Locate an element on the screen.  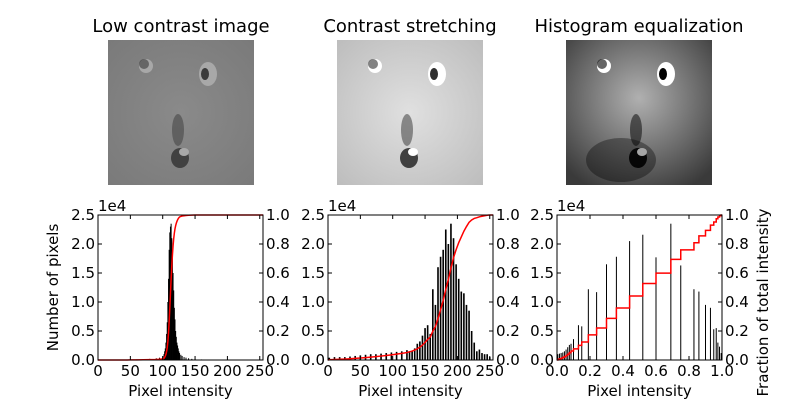
x-tick-label: 0.2 is located at coordinates (590, 371).